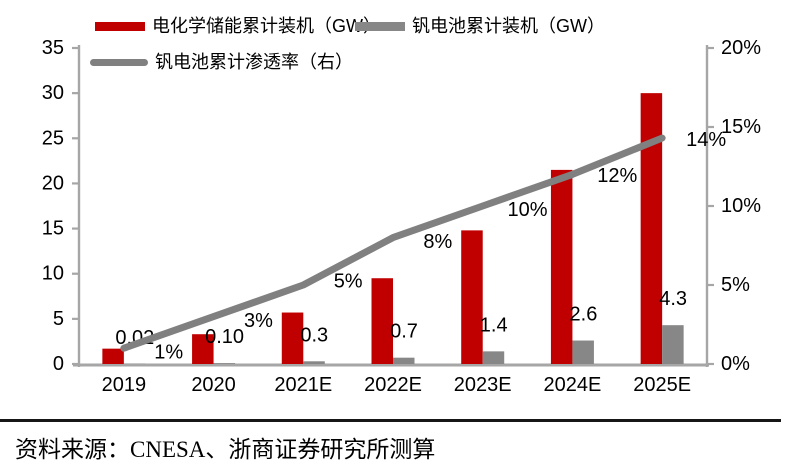 This screenshot has height=476, width=800. I want to click on value-label-vanadium: 0.7, so click(404, 332).